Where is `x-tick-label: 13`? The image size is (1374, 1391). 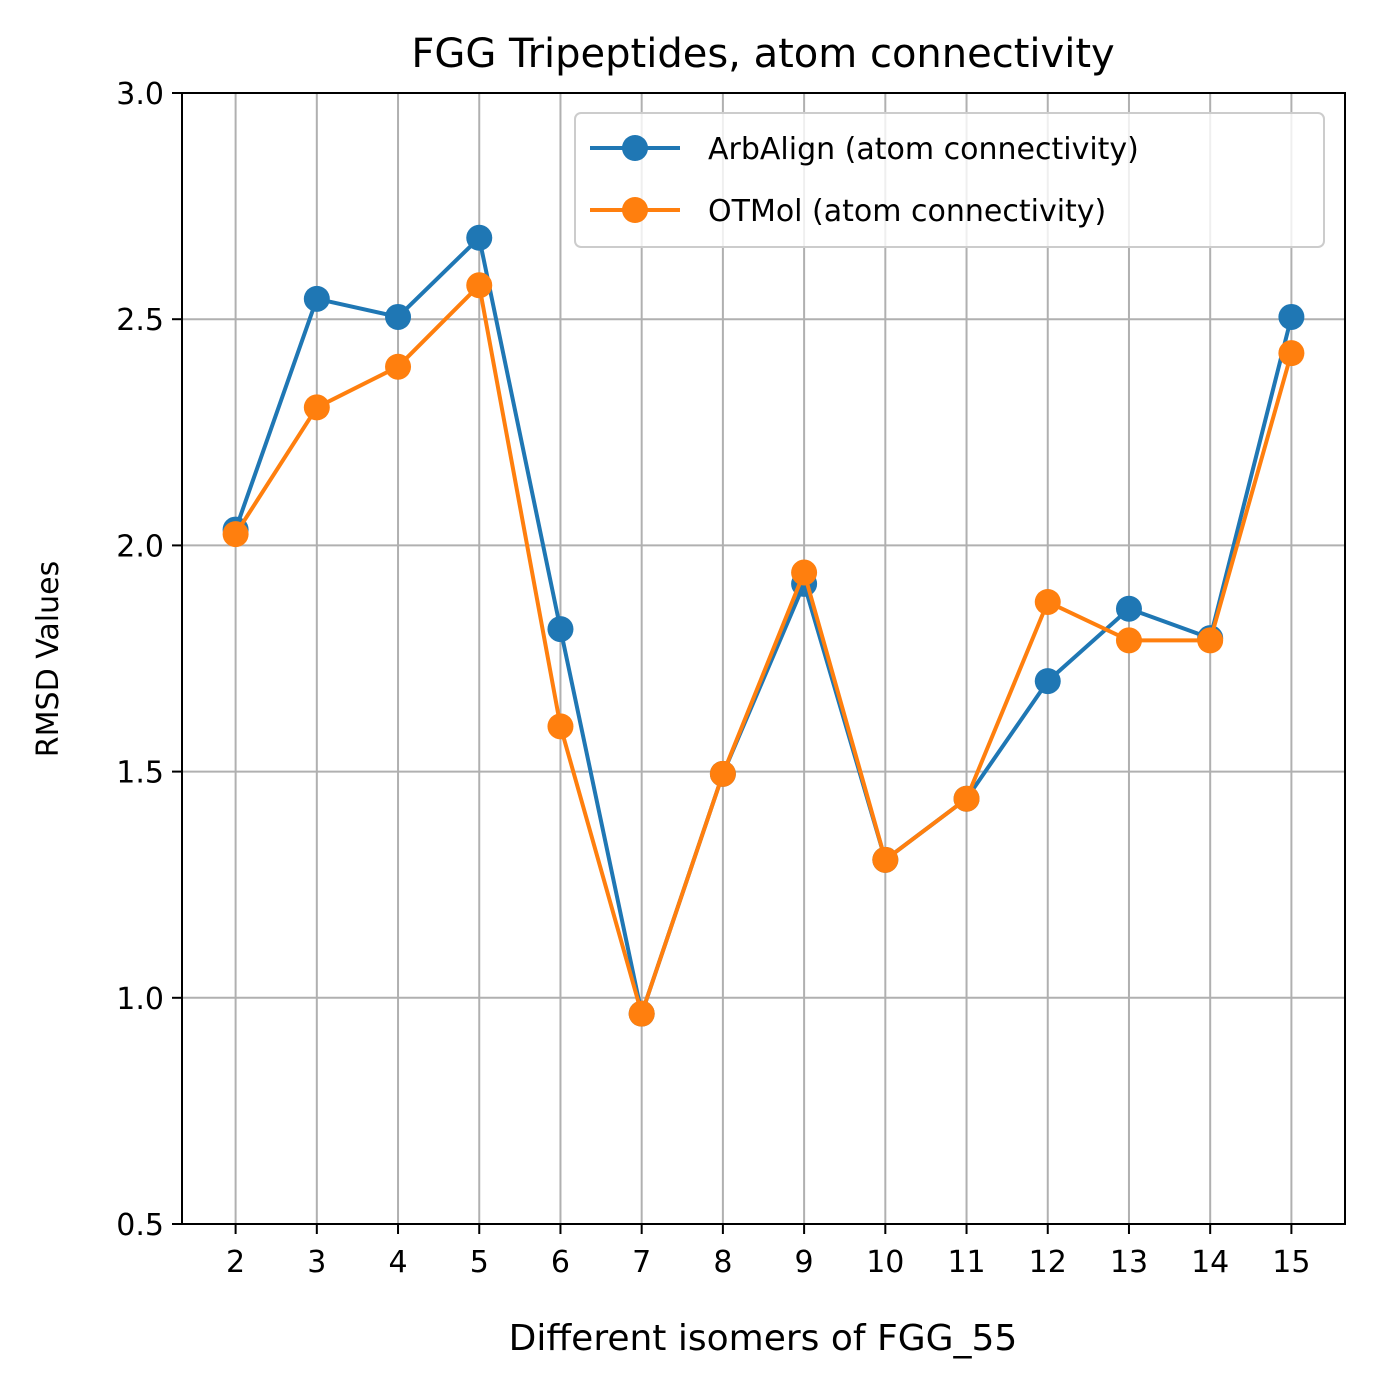
x-tick-label: 13 is located at coordinates (1129, 1262).